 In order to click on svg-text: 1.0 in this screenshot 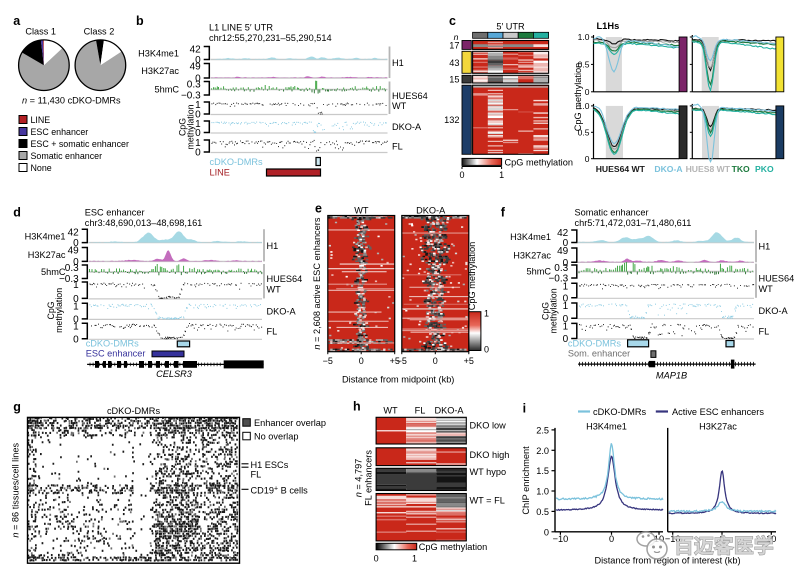, I will do `click(584, 106)`.